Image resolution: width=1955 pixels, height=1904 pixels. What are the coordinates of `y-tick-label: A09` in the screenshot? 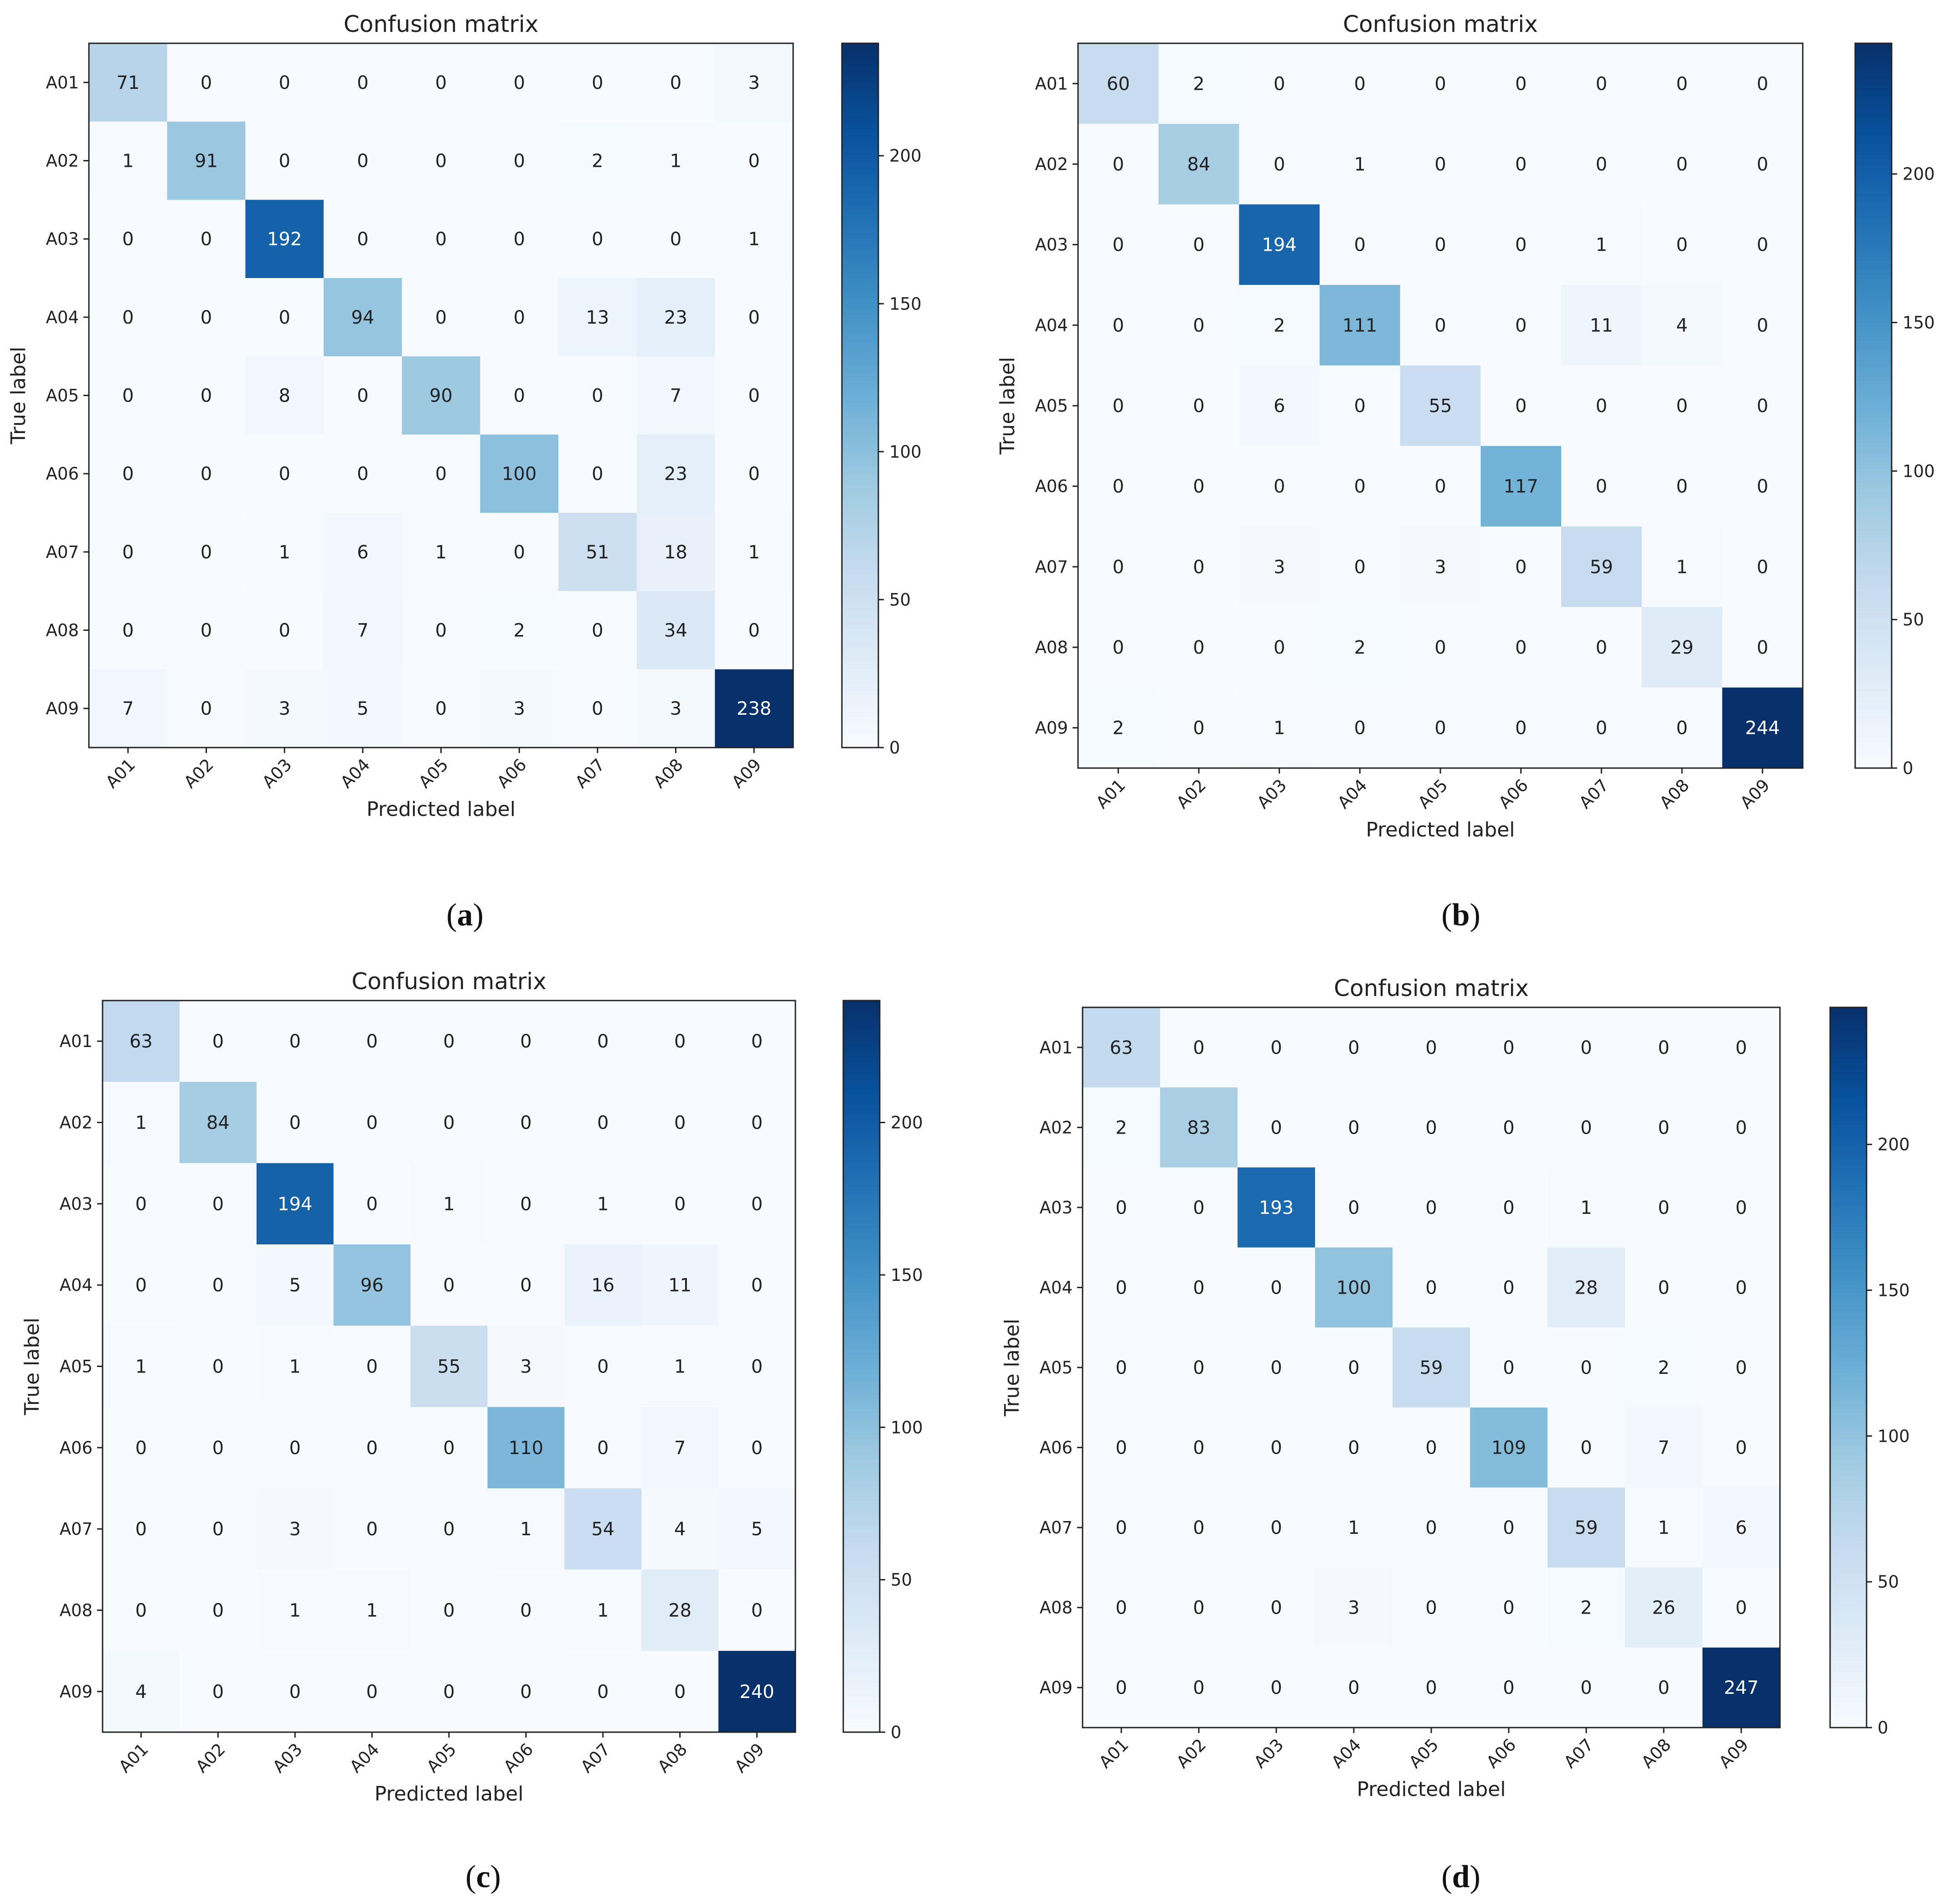 It's located at (1051, 728).